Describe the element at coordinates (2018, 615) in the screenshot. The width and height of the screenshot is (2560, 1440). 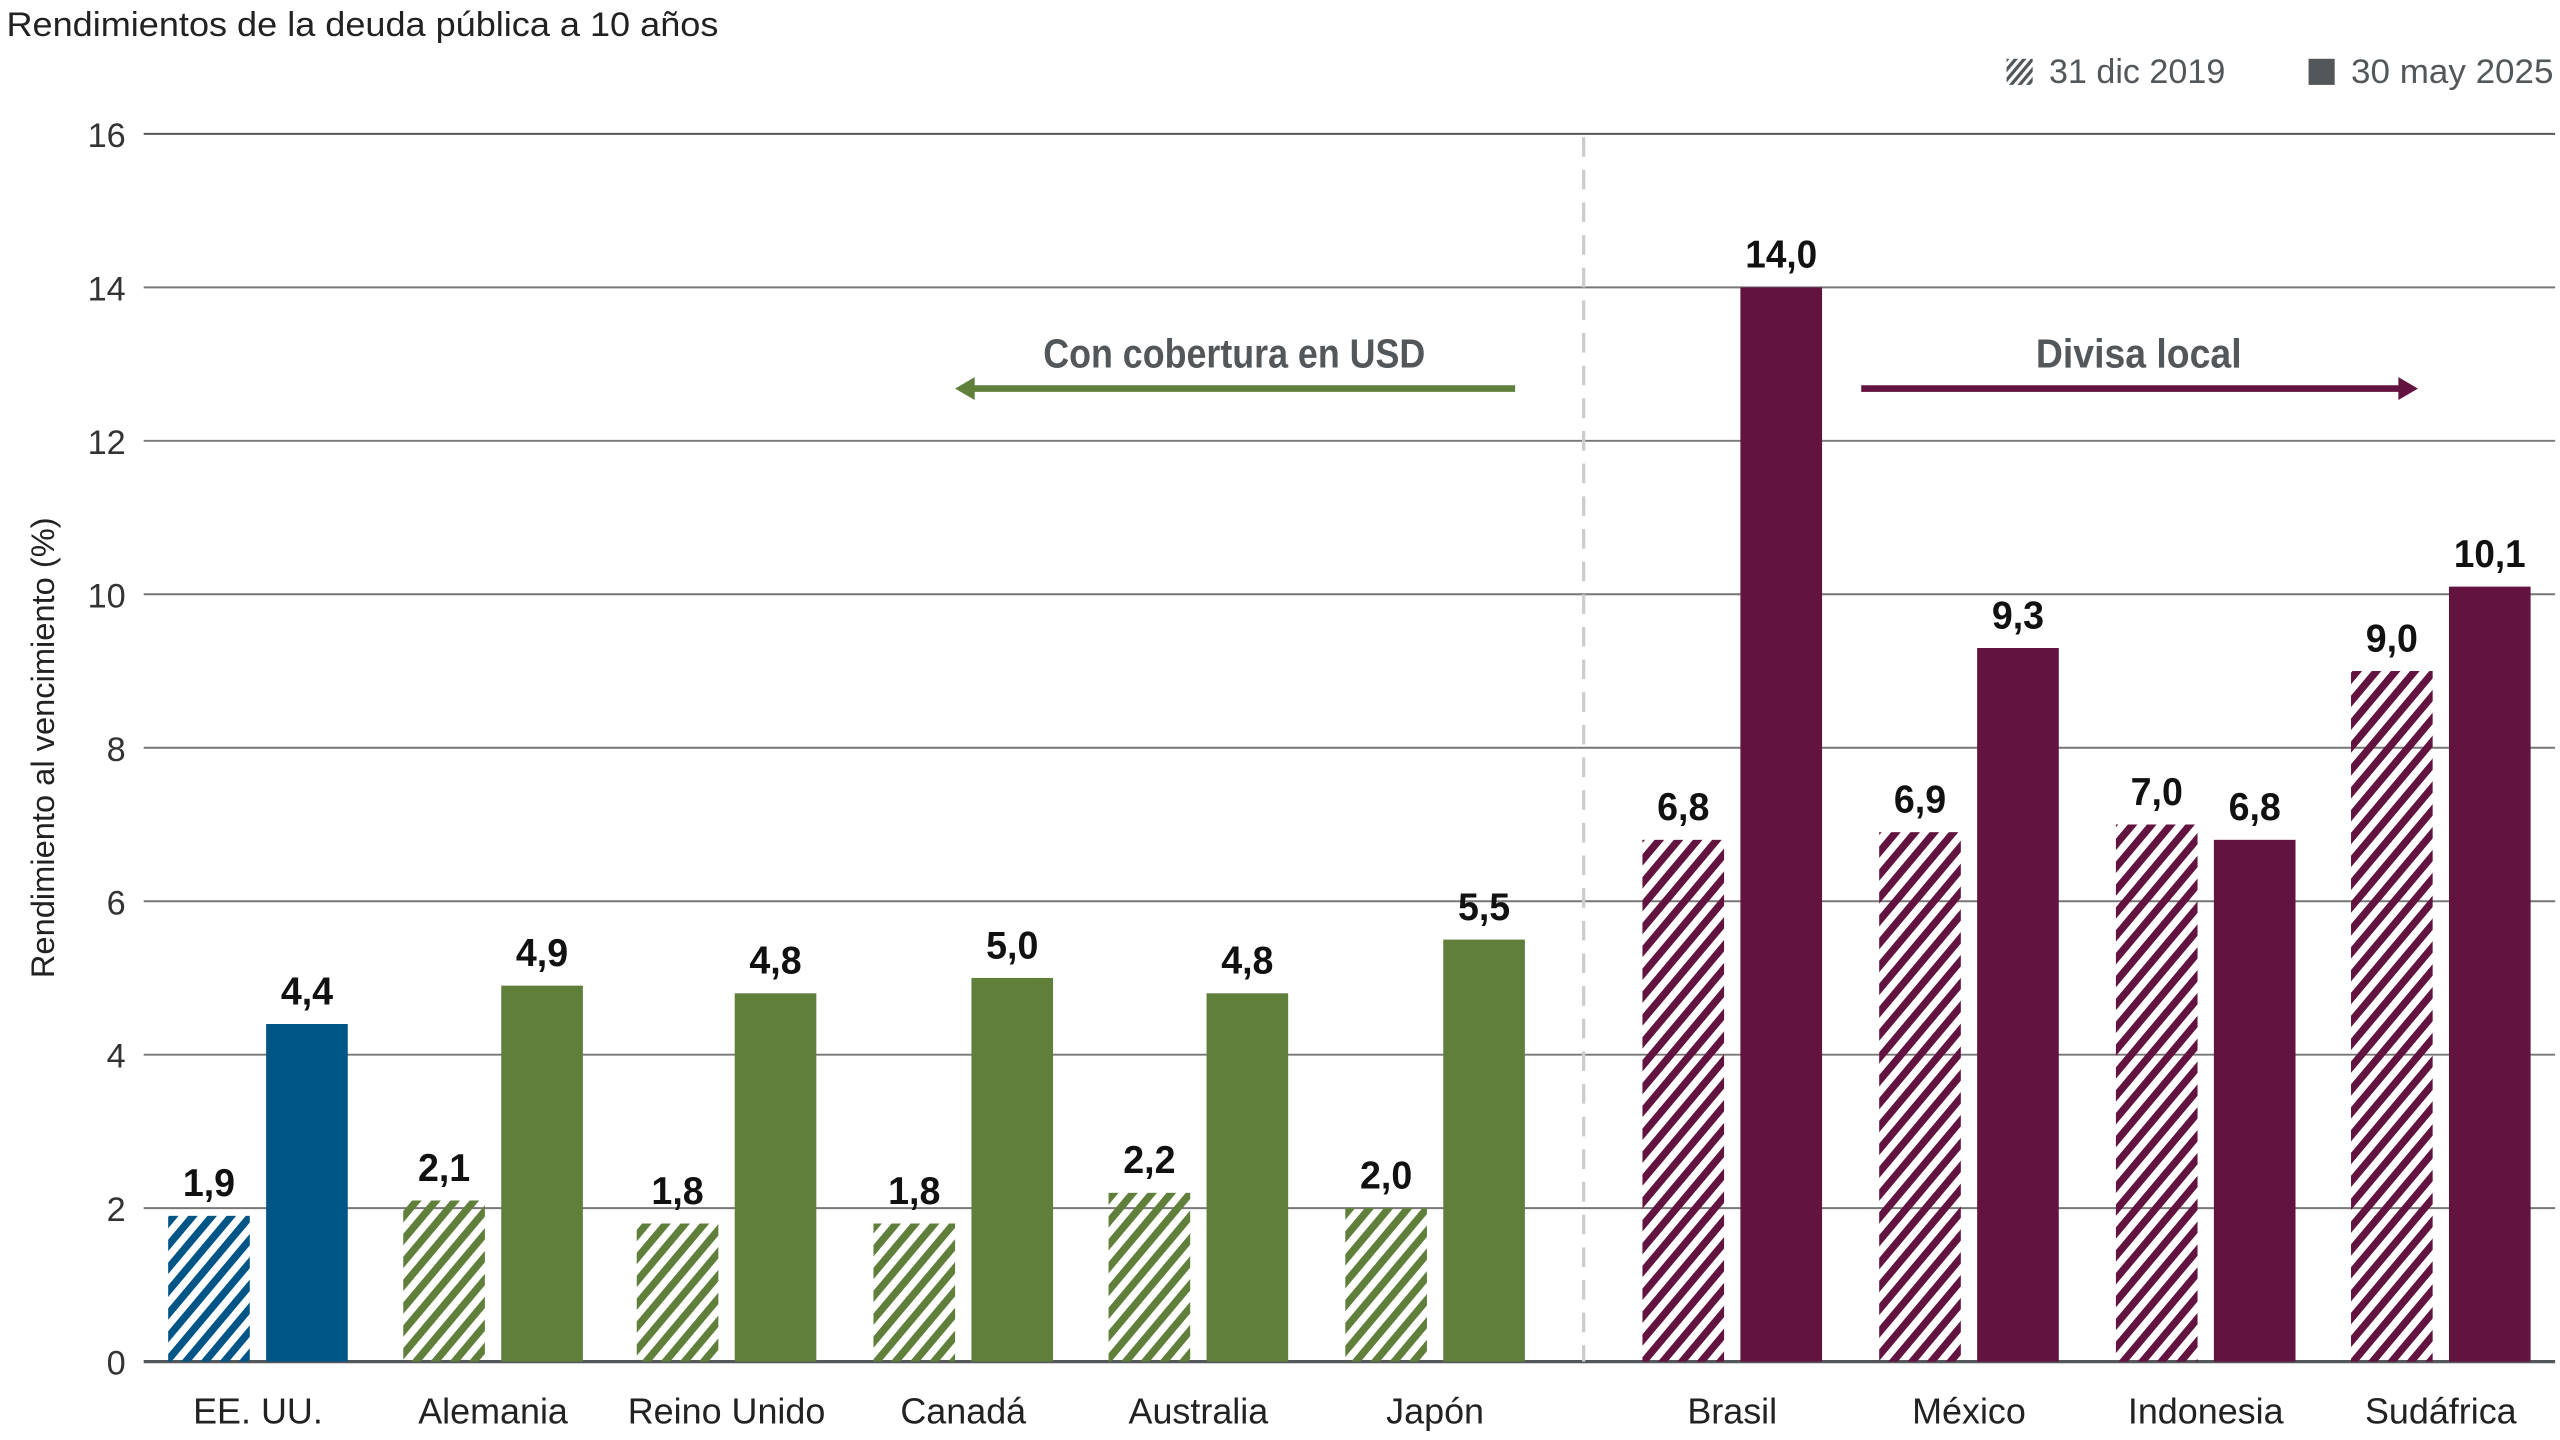
I see `data-label: 9,3` at that location.